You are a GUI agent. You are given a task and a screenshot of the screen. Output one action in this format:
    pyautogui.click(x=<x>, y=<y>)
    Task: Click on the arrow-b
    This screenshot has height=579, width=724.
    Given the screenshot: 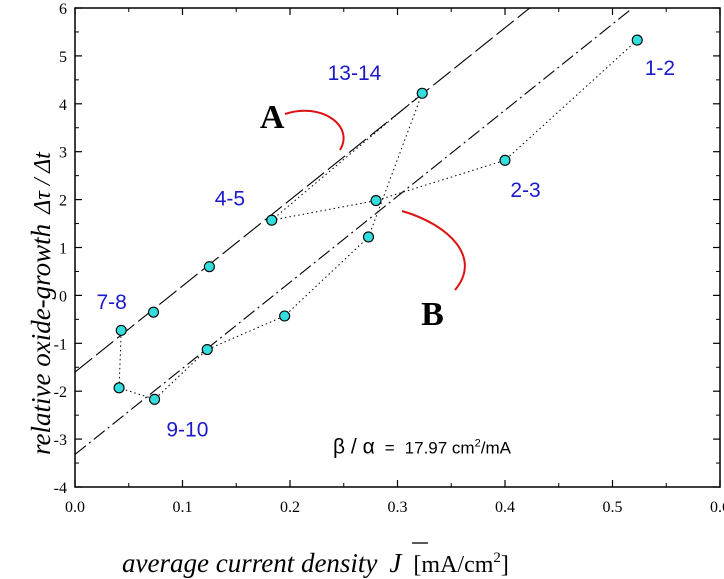 What is the action you would take?
    pyautogui.click(x=433, y=250)
    